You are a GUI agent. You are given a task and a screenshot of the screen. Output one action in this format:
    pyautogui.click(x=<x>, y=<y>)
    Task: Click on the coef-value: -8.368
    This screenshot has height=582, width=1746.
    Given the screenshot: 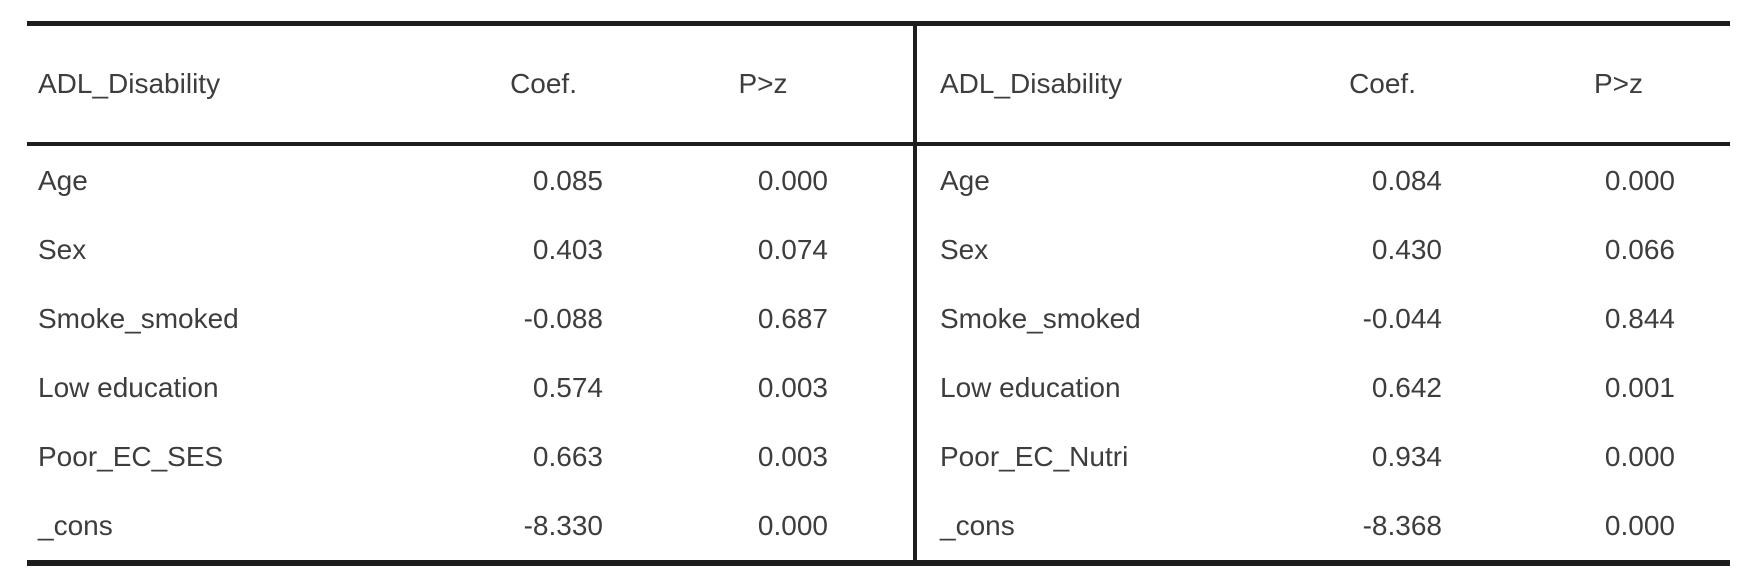 What is the action you would take?
    pyautogui.click(x=1402, y=525)
    